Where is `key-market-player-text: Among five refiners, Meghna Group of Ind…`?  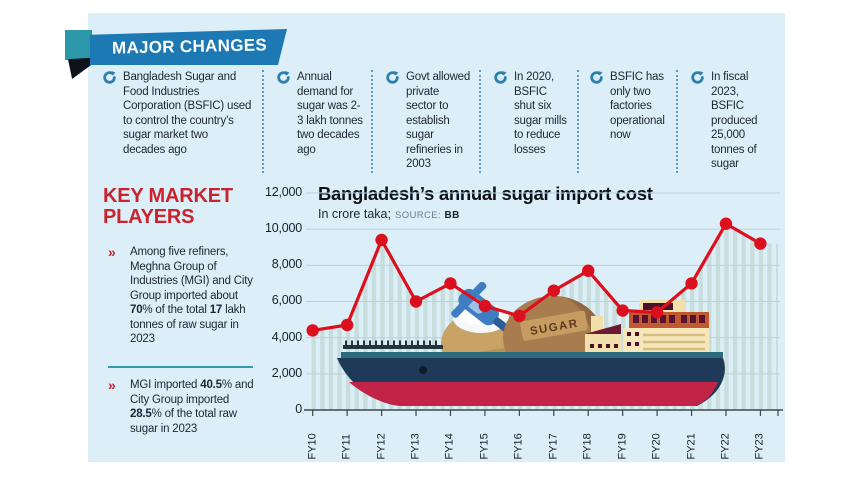 key-market-player-text: Among five refiners, Meghna Group of Ind… is located at coordinates (191, 295).